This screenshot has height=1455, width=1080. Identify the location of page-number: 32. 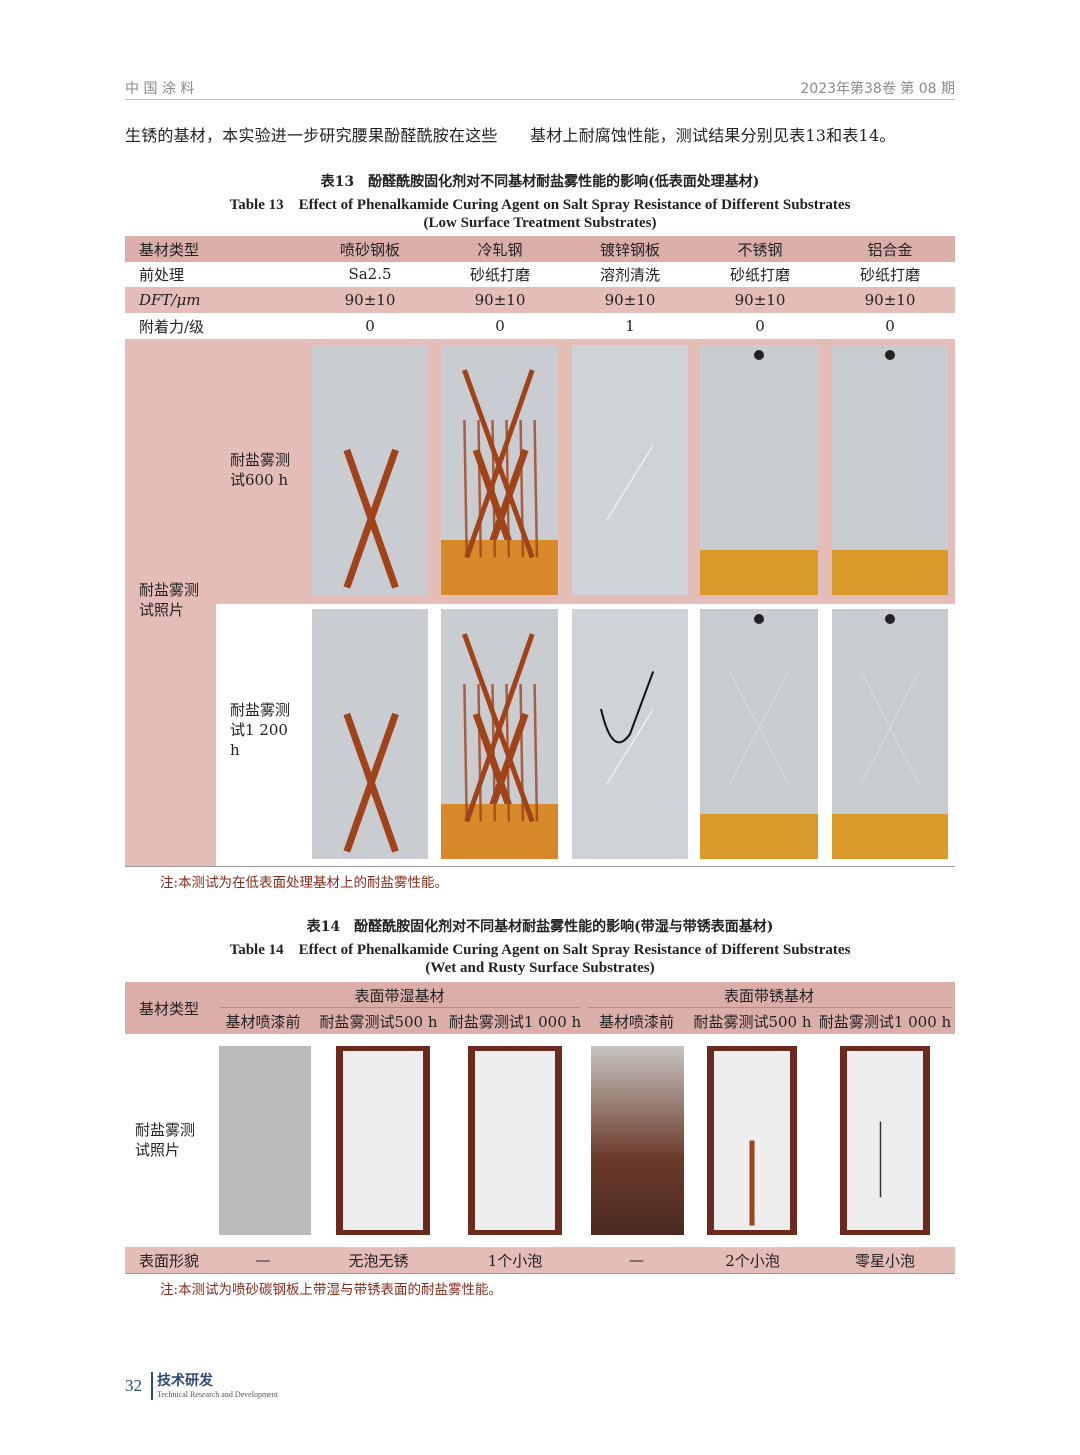
(133, 1385).